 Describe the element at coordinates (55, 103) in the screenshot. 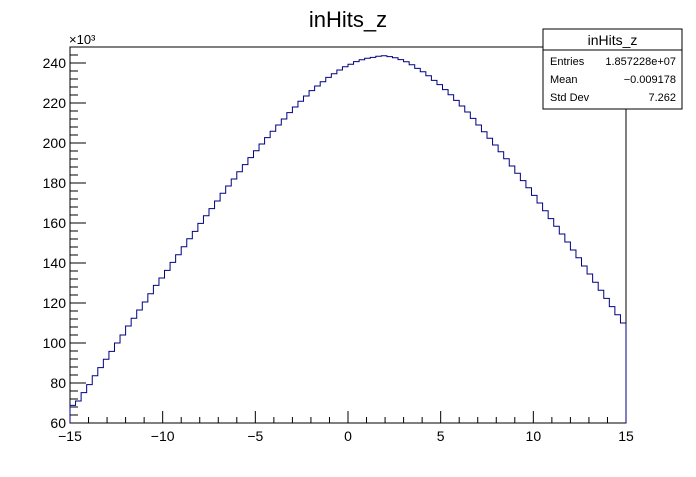

I see `y-tick-label: 220` at that location.